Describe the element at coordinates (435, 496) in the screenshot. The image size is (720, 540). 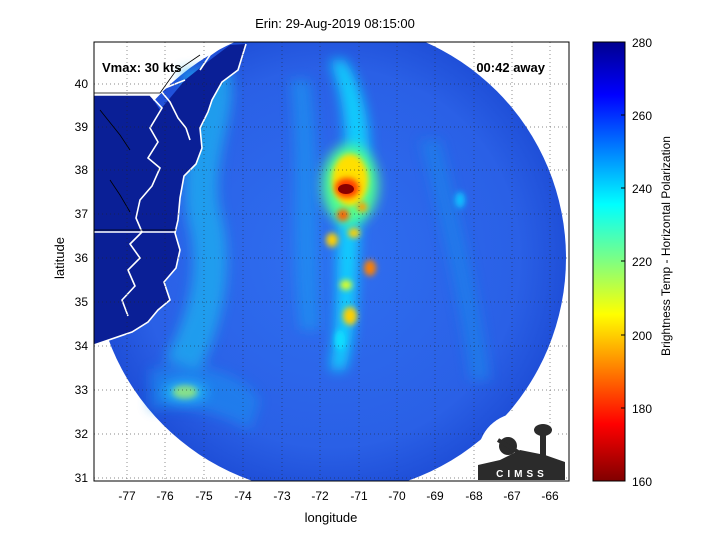
I see `x-tick-label: -69` at that location.